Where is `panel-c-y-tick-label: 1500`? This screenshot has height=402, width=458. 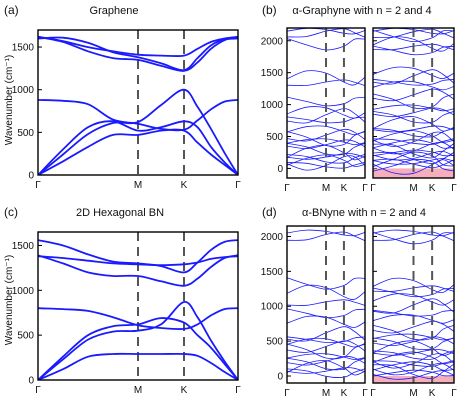
panel-c-y-tick-label: 1500 is located at coordinates (23, 246).